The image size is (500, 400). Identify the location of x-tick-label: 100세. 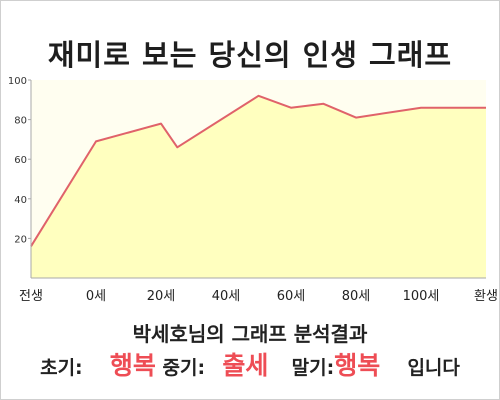
(421, 296).